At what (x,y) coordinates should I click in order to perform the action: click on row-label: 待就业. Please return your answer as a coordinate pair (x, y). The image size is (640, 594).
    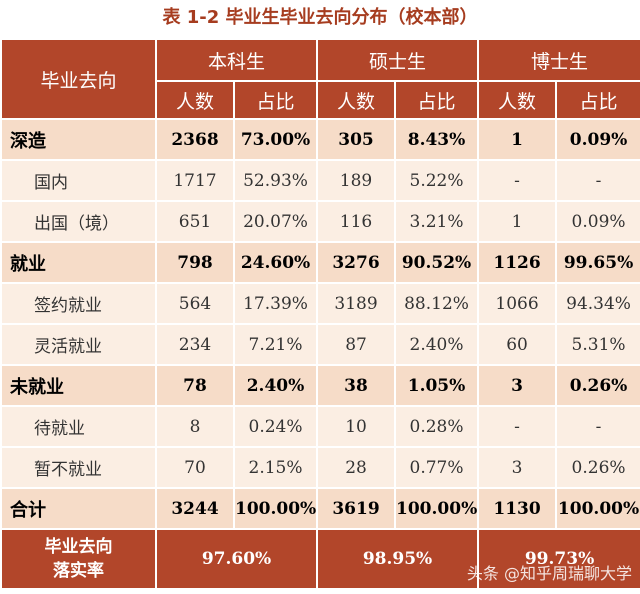
    Looking at the image, I should click on (78, 426).